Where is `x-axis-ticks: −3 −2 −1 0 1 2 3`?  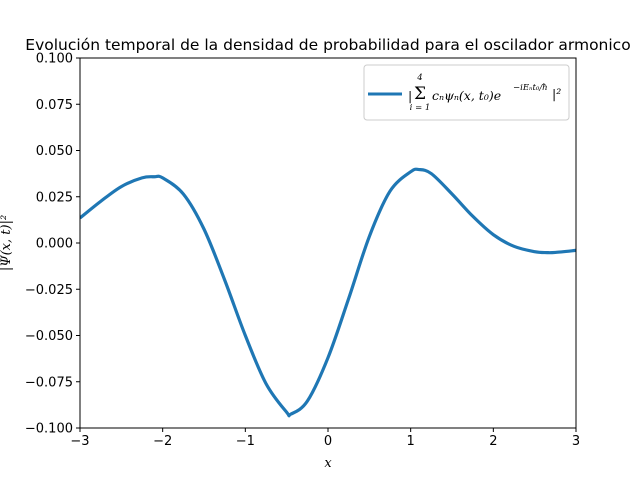 x-axis-ticks: −3 −2 −1 0 1 2 3 is located at coordinates (325, 438).